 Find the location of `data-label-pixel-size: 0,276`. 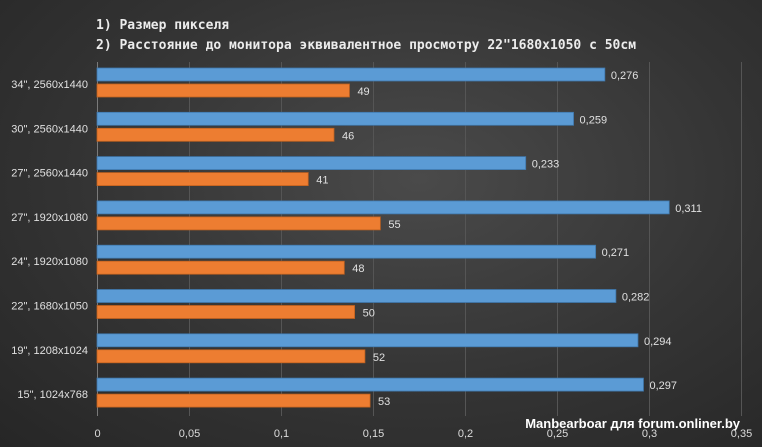

data-label-pixel-size: 0,276 is located at coordinates (625, 76).